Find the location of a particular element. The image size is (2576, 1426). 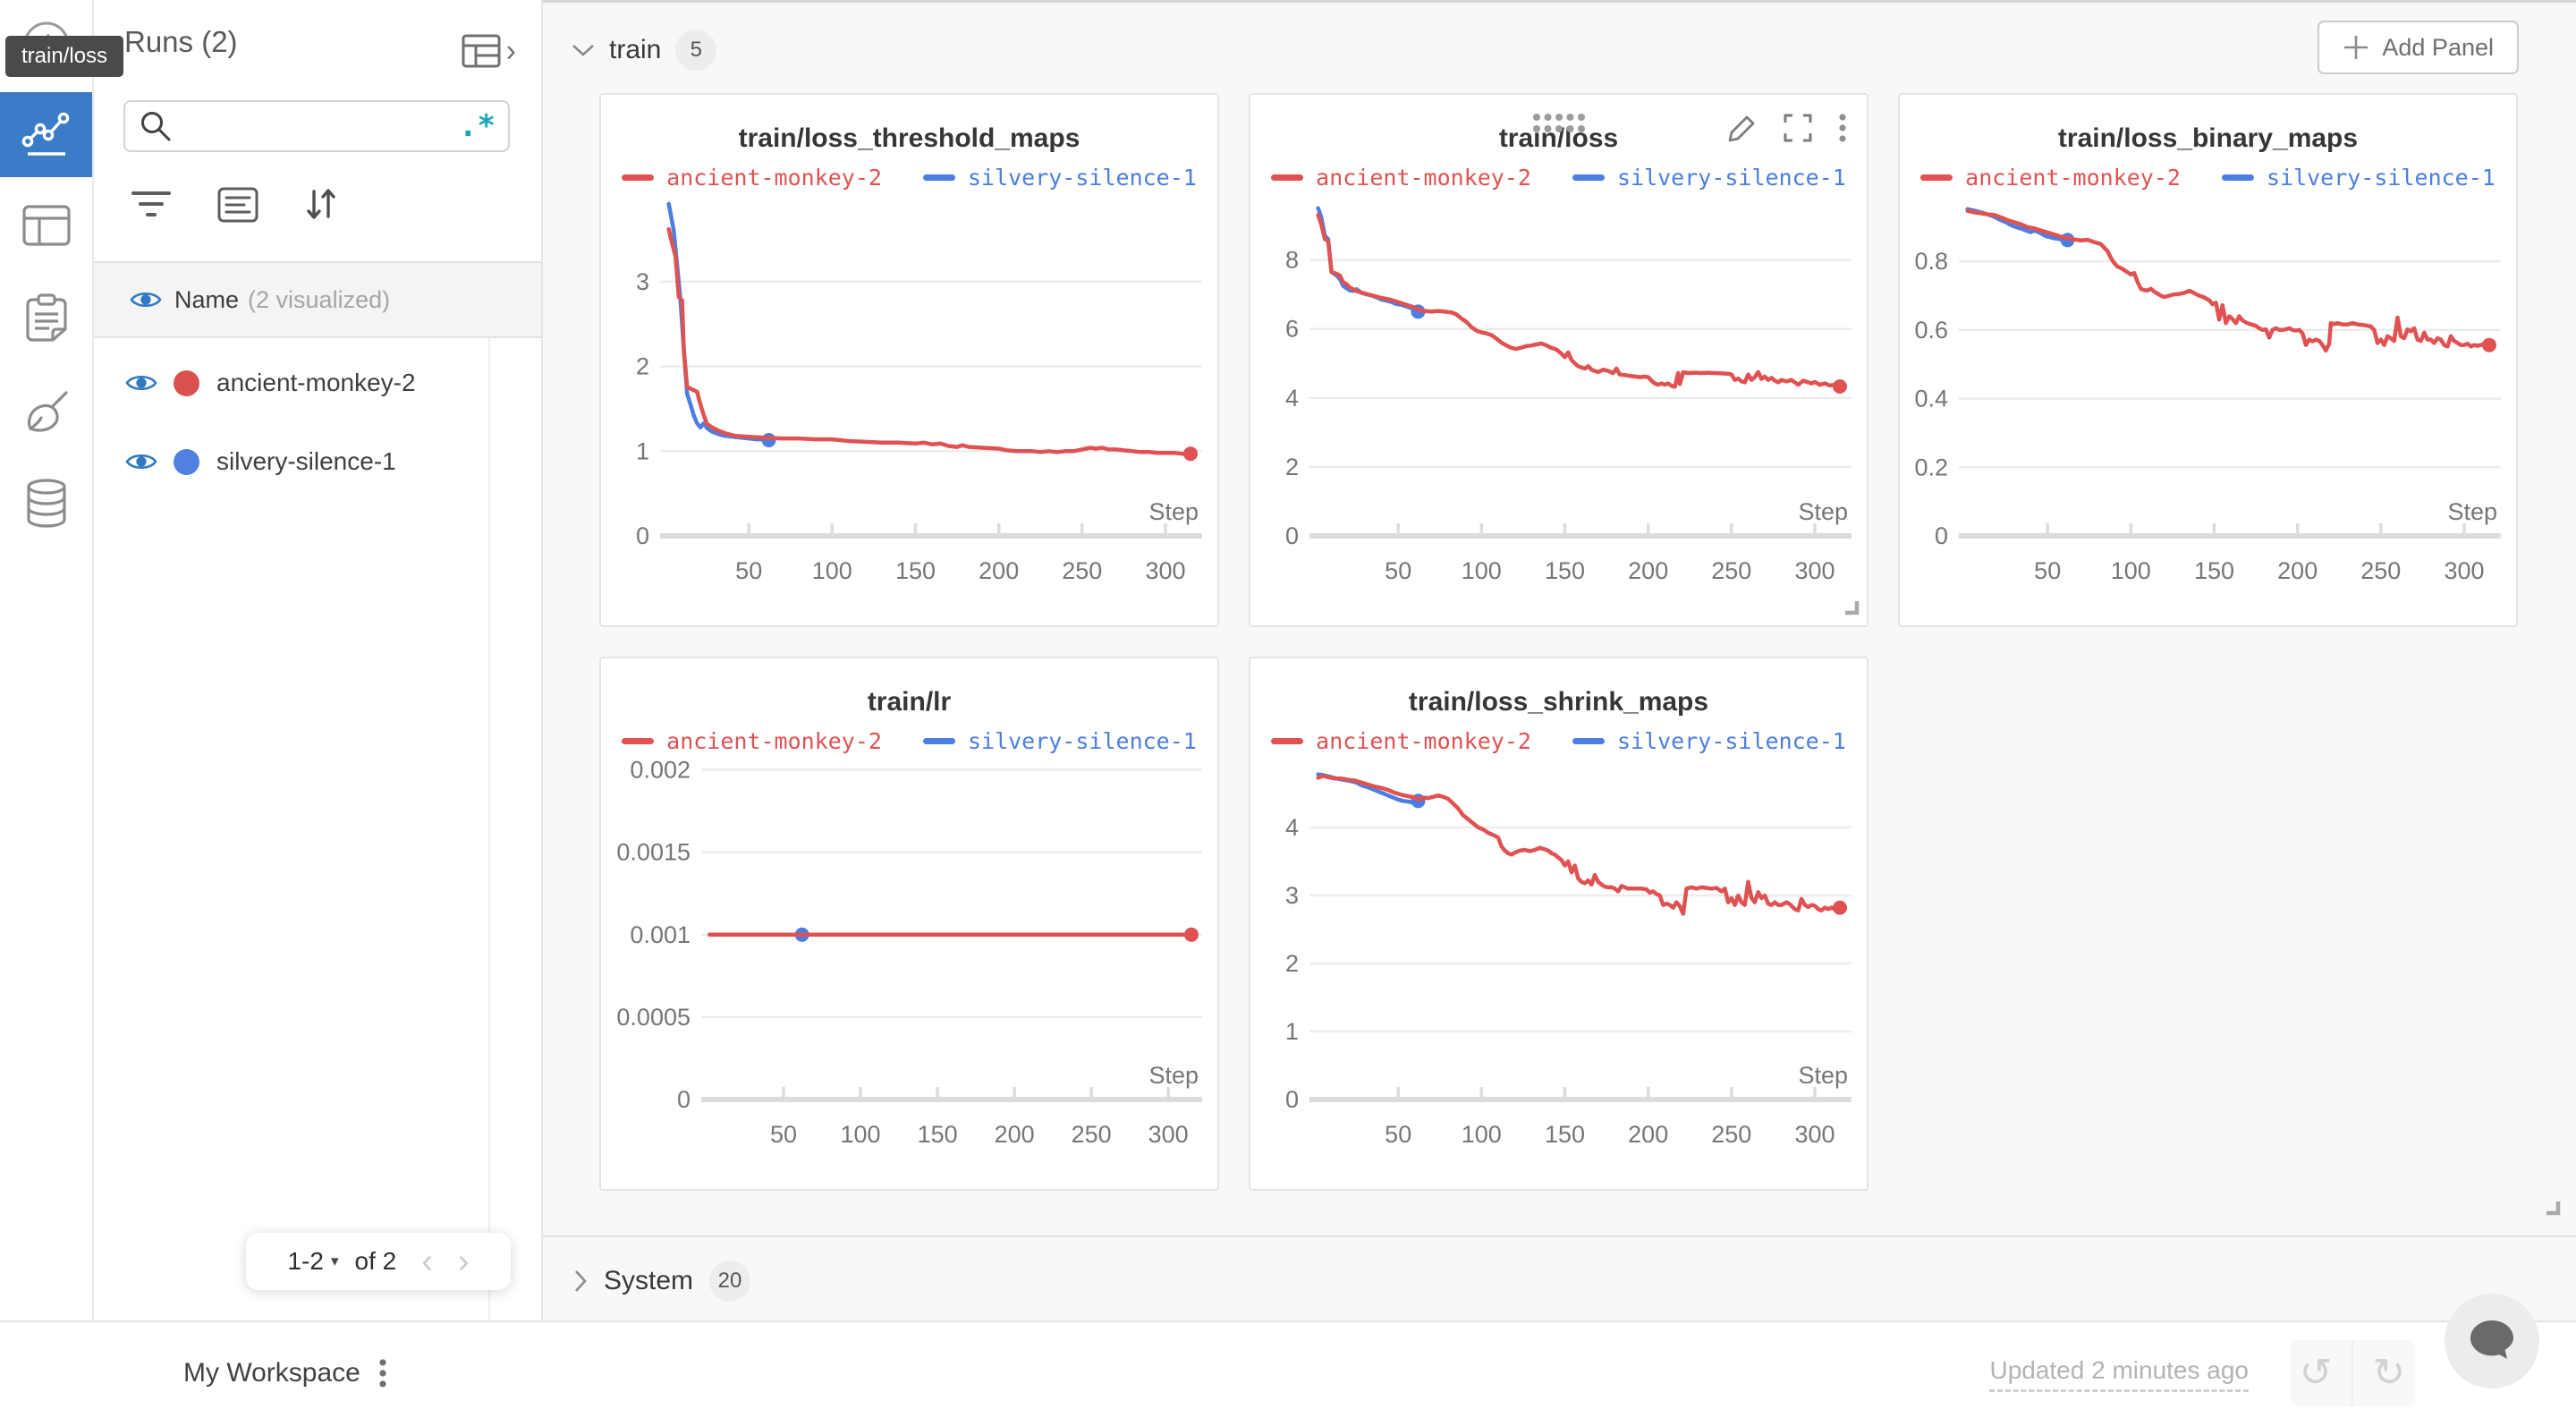

panel-menu-icon is located at coordinates (1842, 131).